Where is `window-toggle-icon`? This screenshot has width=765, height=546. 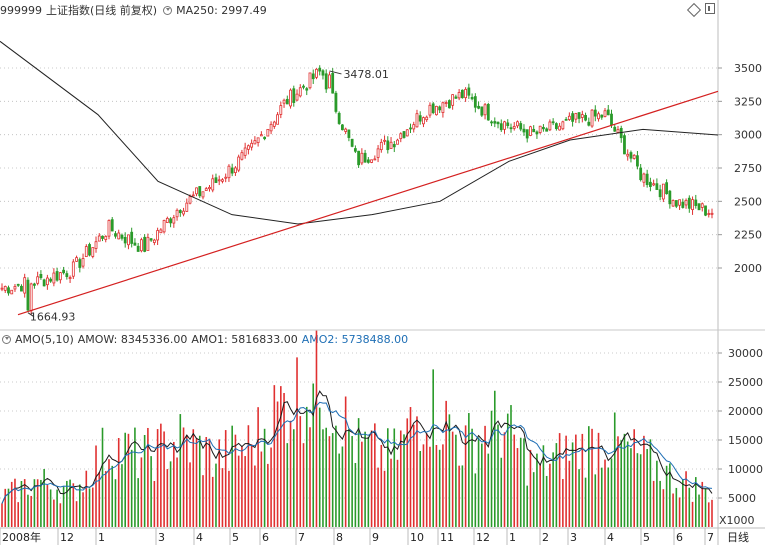 window-toggle-icon is located at coordinates (710, 8).